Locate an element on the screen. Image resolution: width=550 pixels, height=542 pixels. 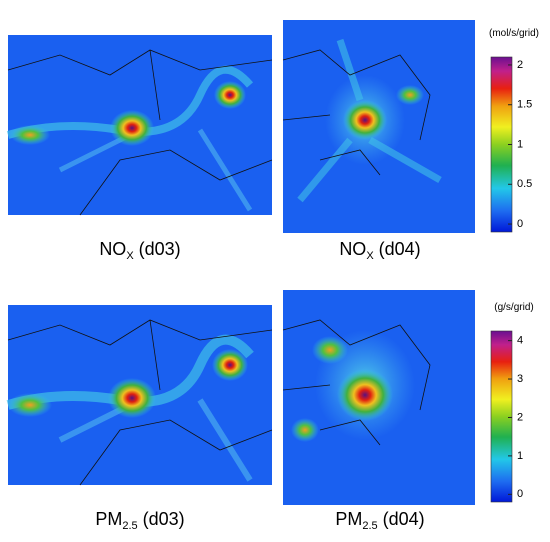
colorbar is located at coordinates (501, 416).